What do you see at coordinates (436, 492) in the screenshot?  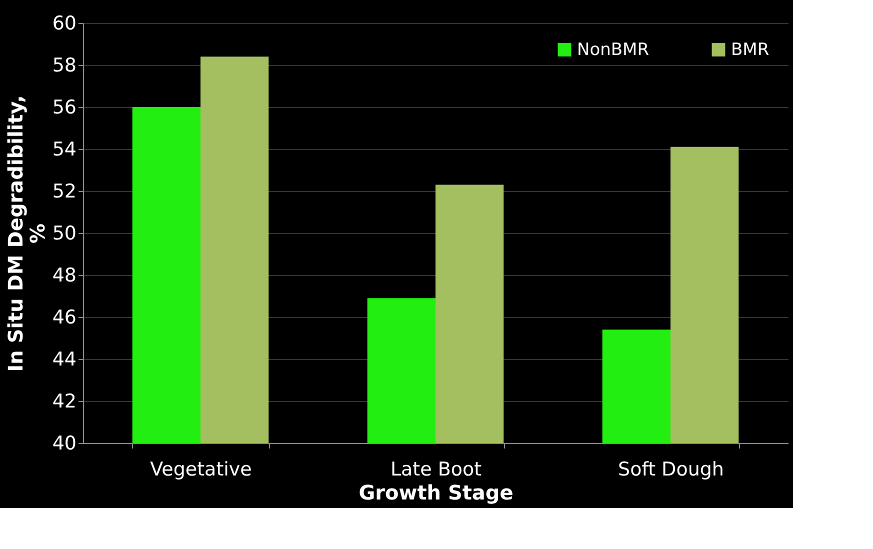 I see `x-axis-title: Growth Stage` at bounding box center [436, 492].